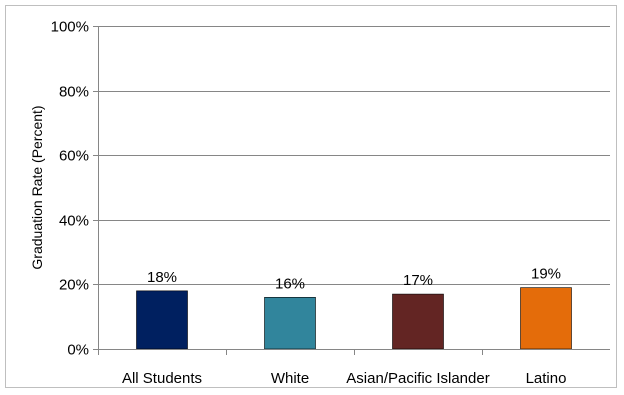 The image size is (624, 395). What do you see at coordinates (418, 321) in the screenshot?
I see `bar-asian-pacific-islander` at bounding box center [418, 321].